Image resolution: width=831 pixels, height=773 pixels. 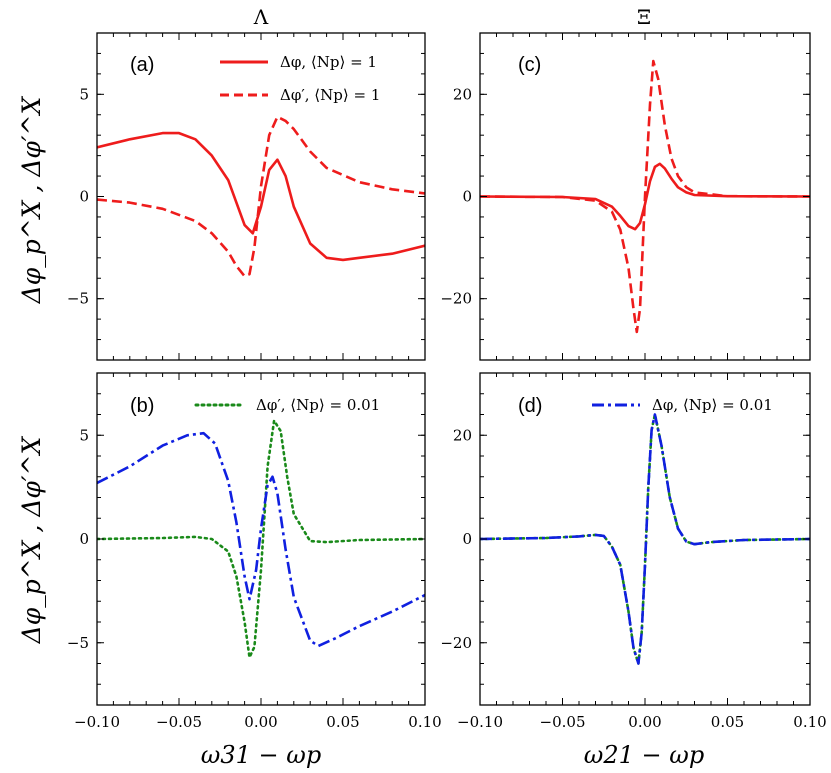 I want to click on column-title-lambda: Λ, so click(x=261, y=17).